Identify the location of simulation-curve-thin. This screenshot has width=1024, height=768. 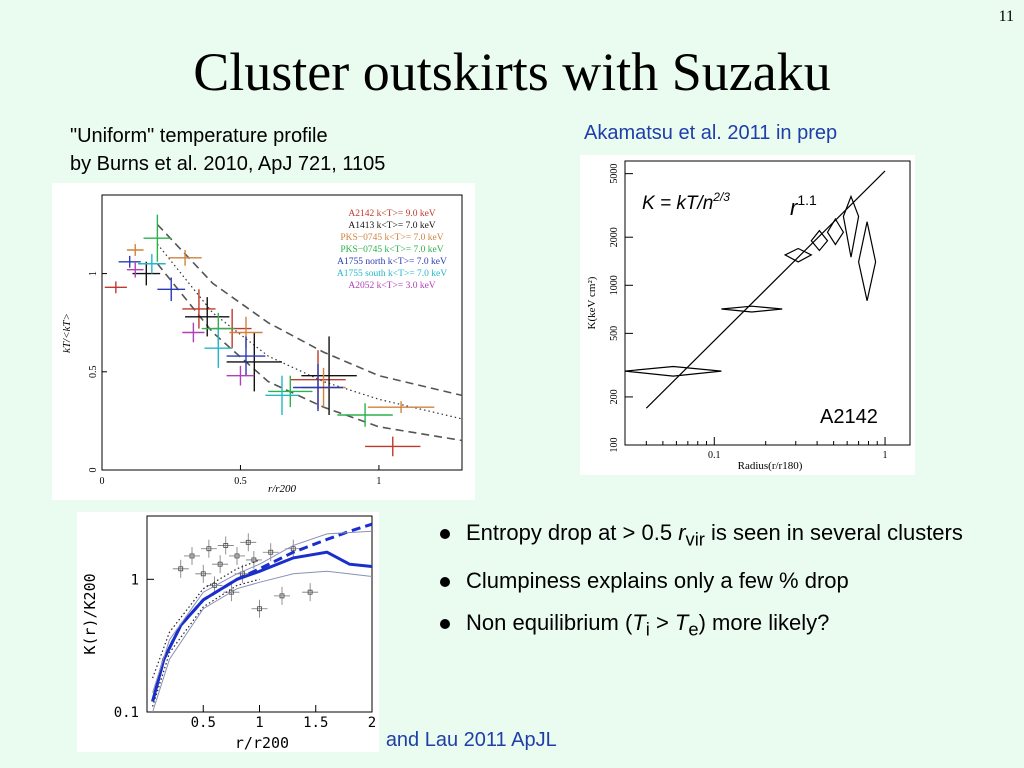
(262, 611).